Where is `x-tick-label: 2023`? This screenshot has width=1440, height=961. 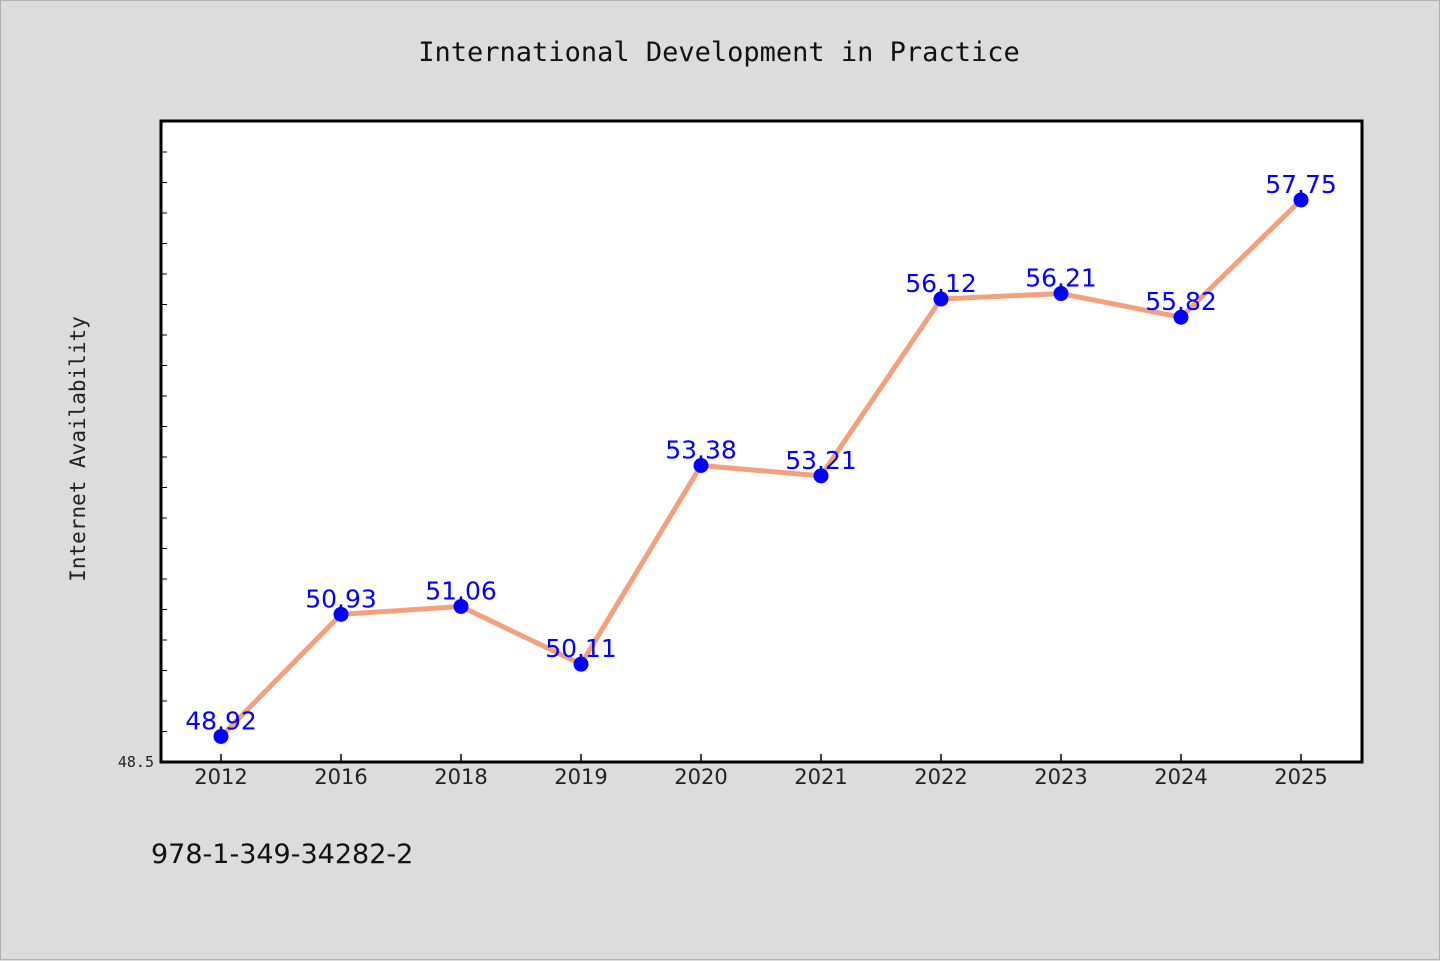
x-tick-label: 2023 is located at coordinates (1060, 777).